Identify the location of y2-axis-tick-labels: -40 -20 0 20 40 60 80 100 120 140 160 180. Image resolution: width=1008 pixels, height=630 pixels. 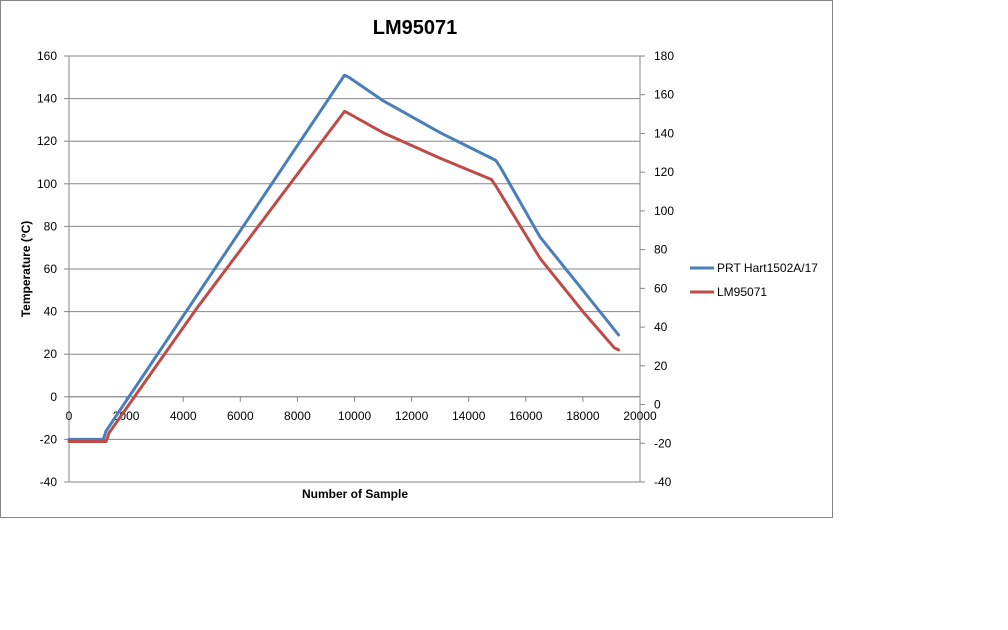
(657, 269).